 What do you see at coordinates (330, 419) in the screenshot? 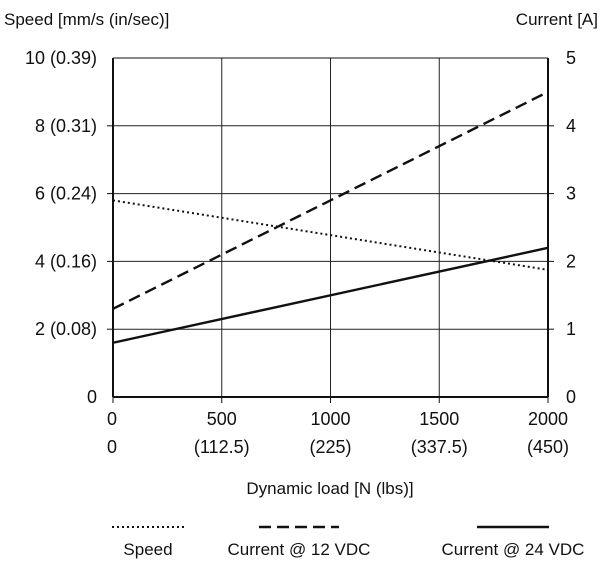
I see `x-tick-label-2: 1000` at bounding box center [330, 419].